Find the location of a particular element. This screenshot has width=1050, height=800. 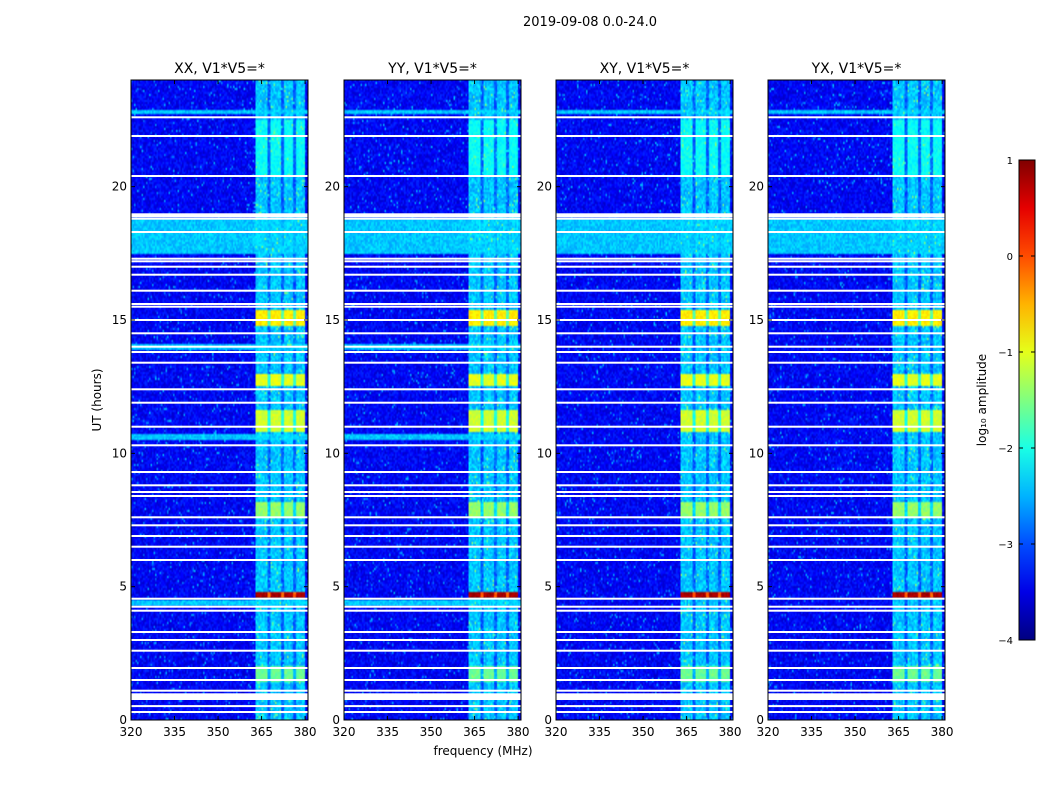

panel-title: XY, V1*V5=* is located at coordinates (645, 69).